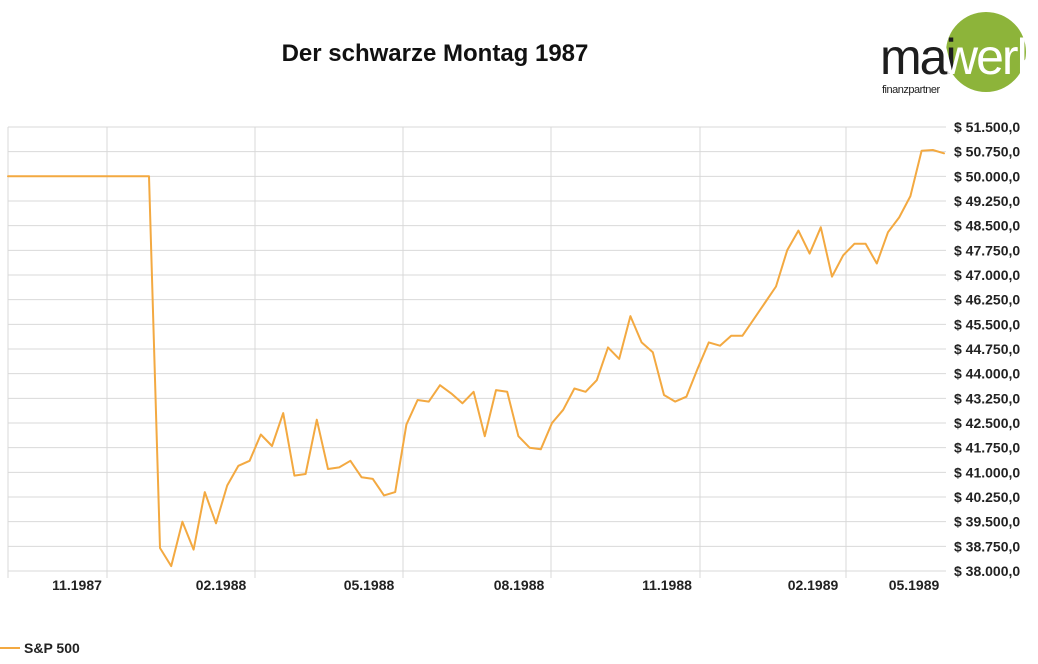 Image resolution: width=1038 pixels, height=664 pixels. Describe the element at coordinates (987, 300) in the screenshot. I see `y-tick-label: $ 46.250,0` at that location.